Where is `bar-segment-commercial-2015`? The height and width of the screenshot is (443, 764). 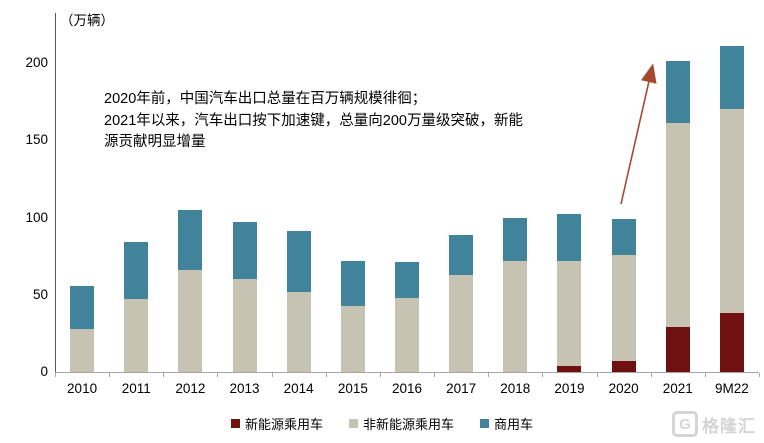
bar-segment-commercial-2015 is located at coordinates (352, 283).